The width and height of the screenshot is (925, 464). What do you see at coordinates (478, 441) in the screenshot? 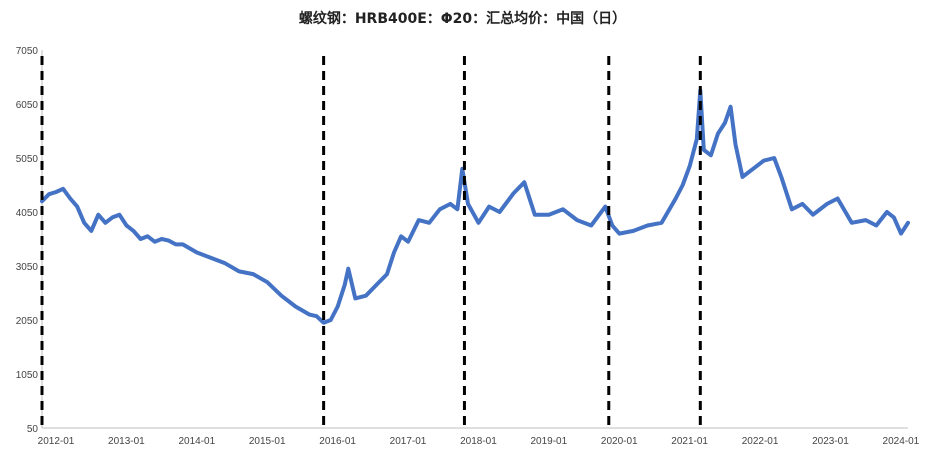
I see `x-tick-label: 2018-01` at bounding box center [478, 441].